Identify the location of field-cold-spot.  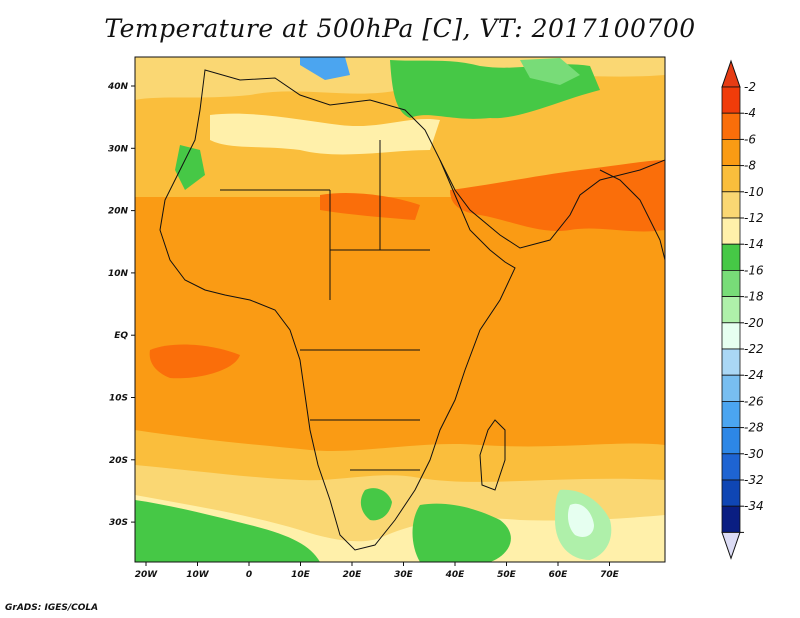
(325, 68).